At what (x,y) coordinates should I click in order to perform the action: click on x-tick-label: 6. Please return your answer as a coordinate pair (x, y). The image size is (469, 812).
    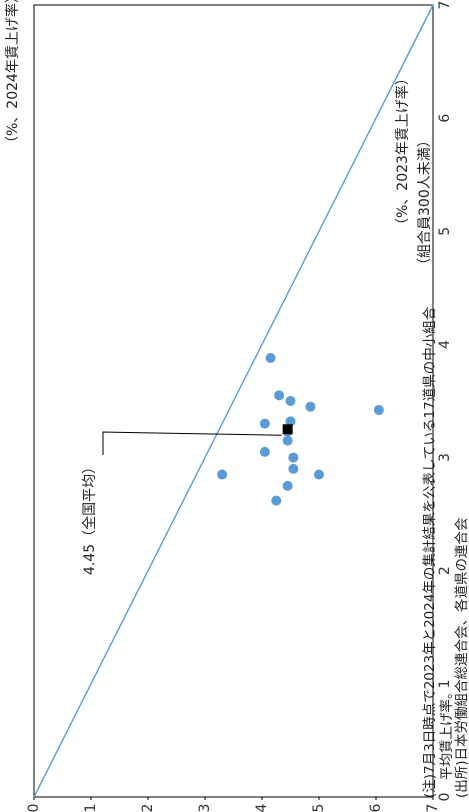
    Looking at the image, I should click on (445, 118).